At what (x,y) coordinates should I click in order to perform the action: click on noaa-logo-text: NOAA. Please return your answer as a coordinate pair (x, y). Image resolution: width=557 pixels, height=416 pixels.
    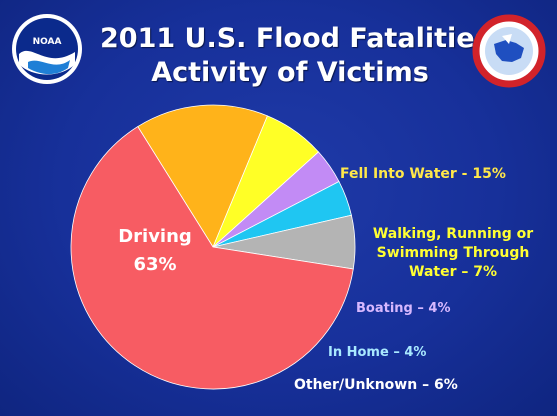
    Looking at the image, I should click on (47, 42).